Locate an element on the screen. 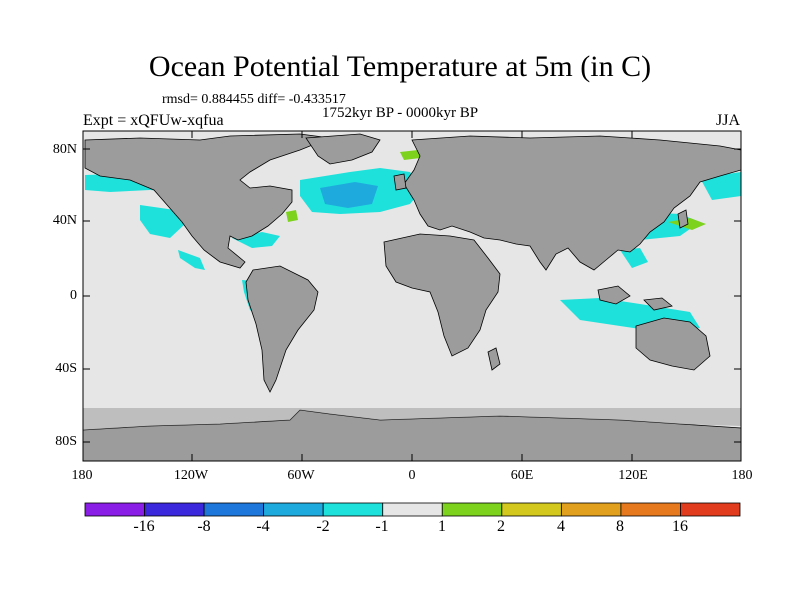 The height and width of the screenshot is (600, 800). africa is located at coordinates (442, 295).